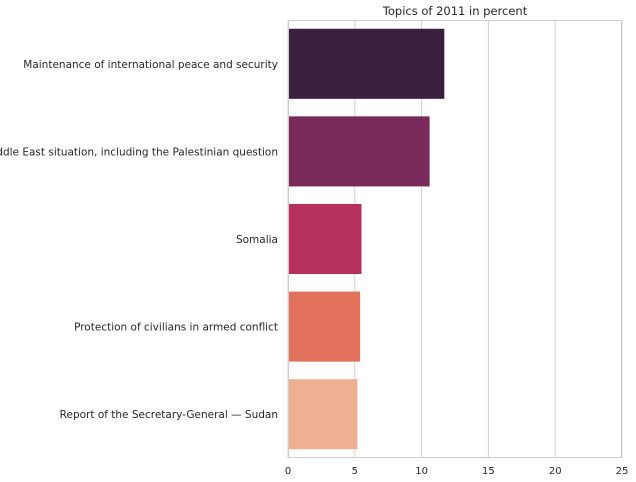 This screenshot has width=636, height=482. What do you see at coordinates (421, 471) in the screenshot?
I see `x-tick-label: 10` at bounding box center [421, 471].